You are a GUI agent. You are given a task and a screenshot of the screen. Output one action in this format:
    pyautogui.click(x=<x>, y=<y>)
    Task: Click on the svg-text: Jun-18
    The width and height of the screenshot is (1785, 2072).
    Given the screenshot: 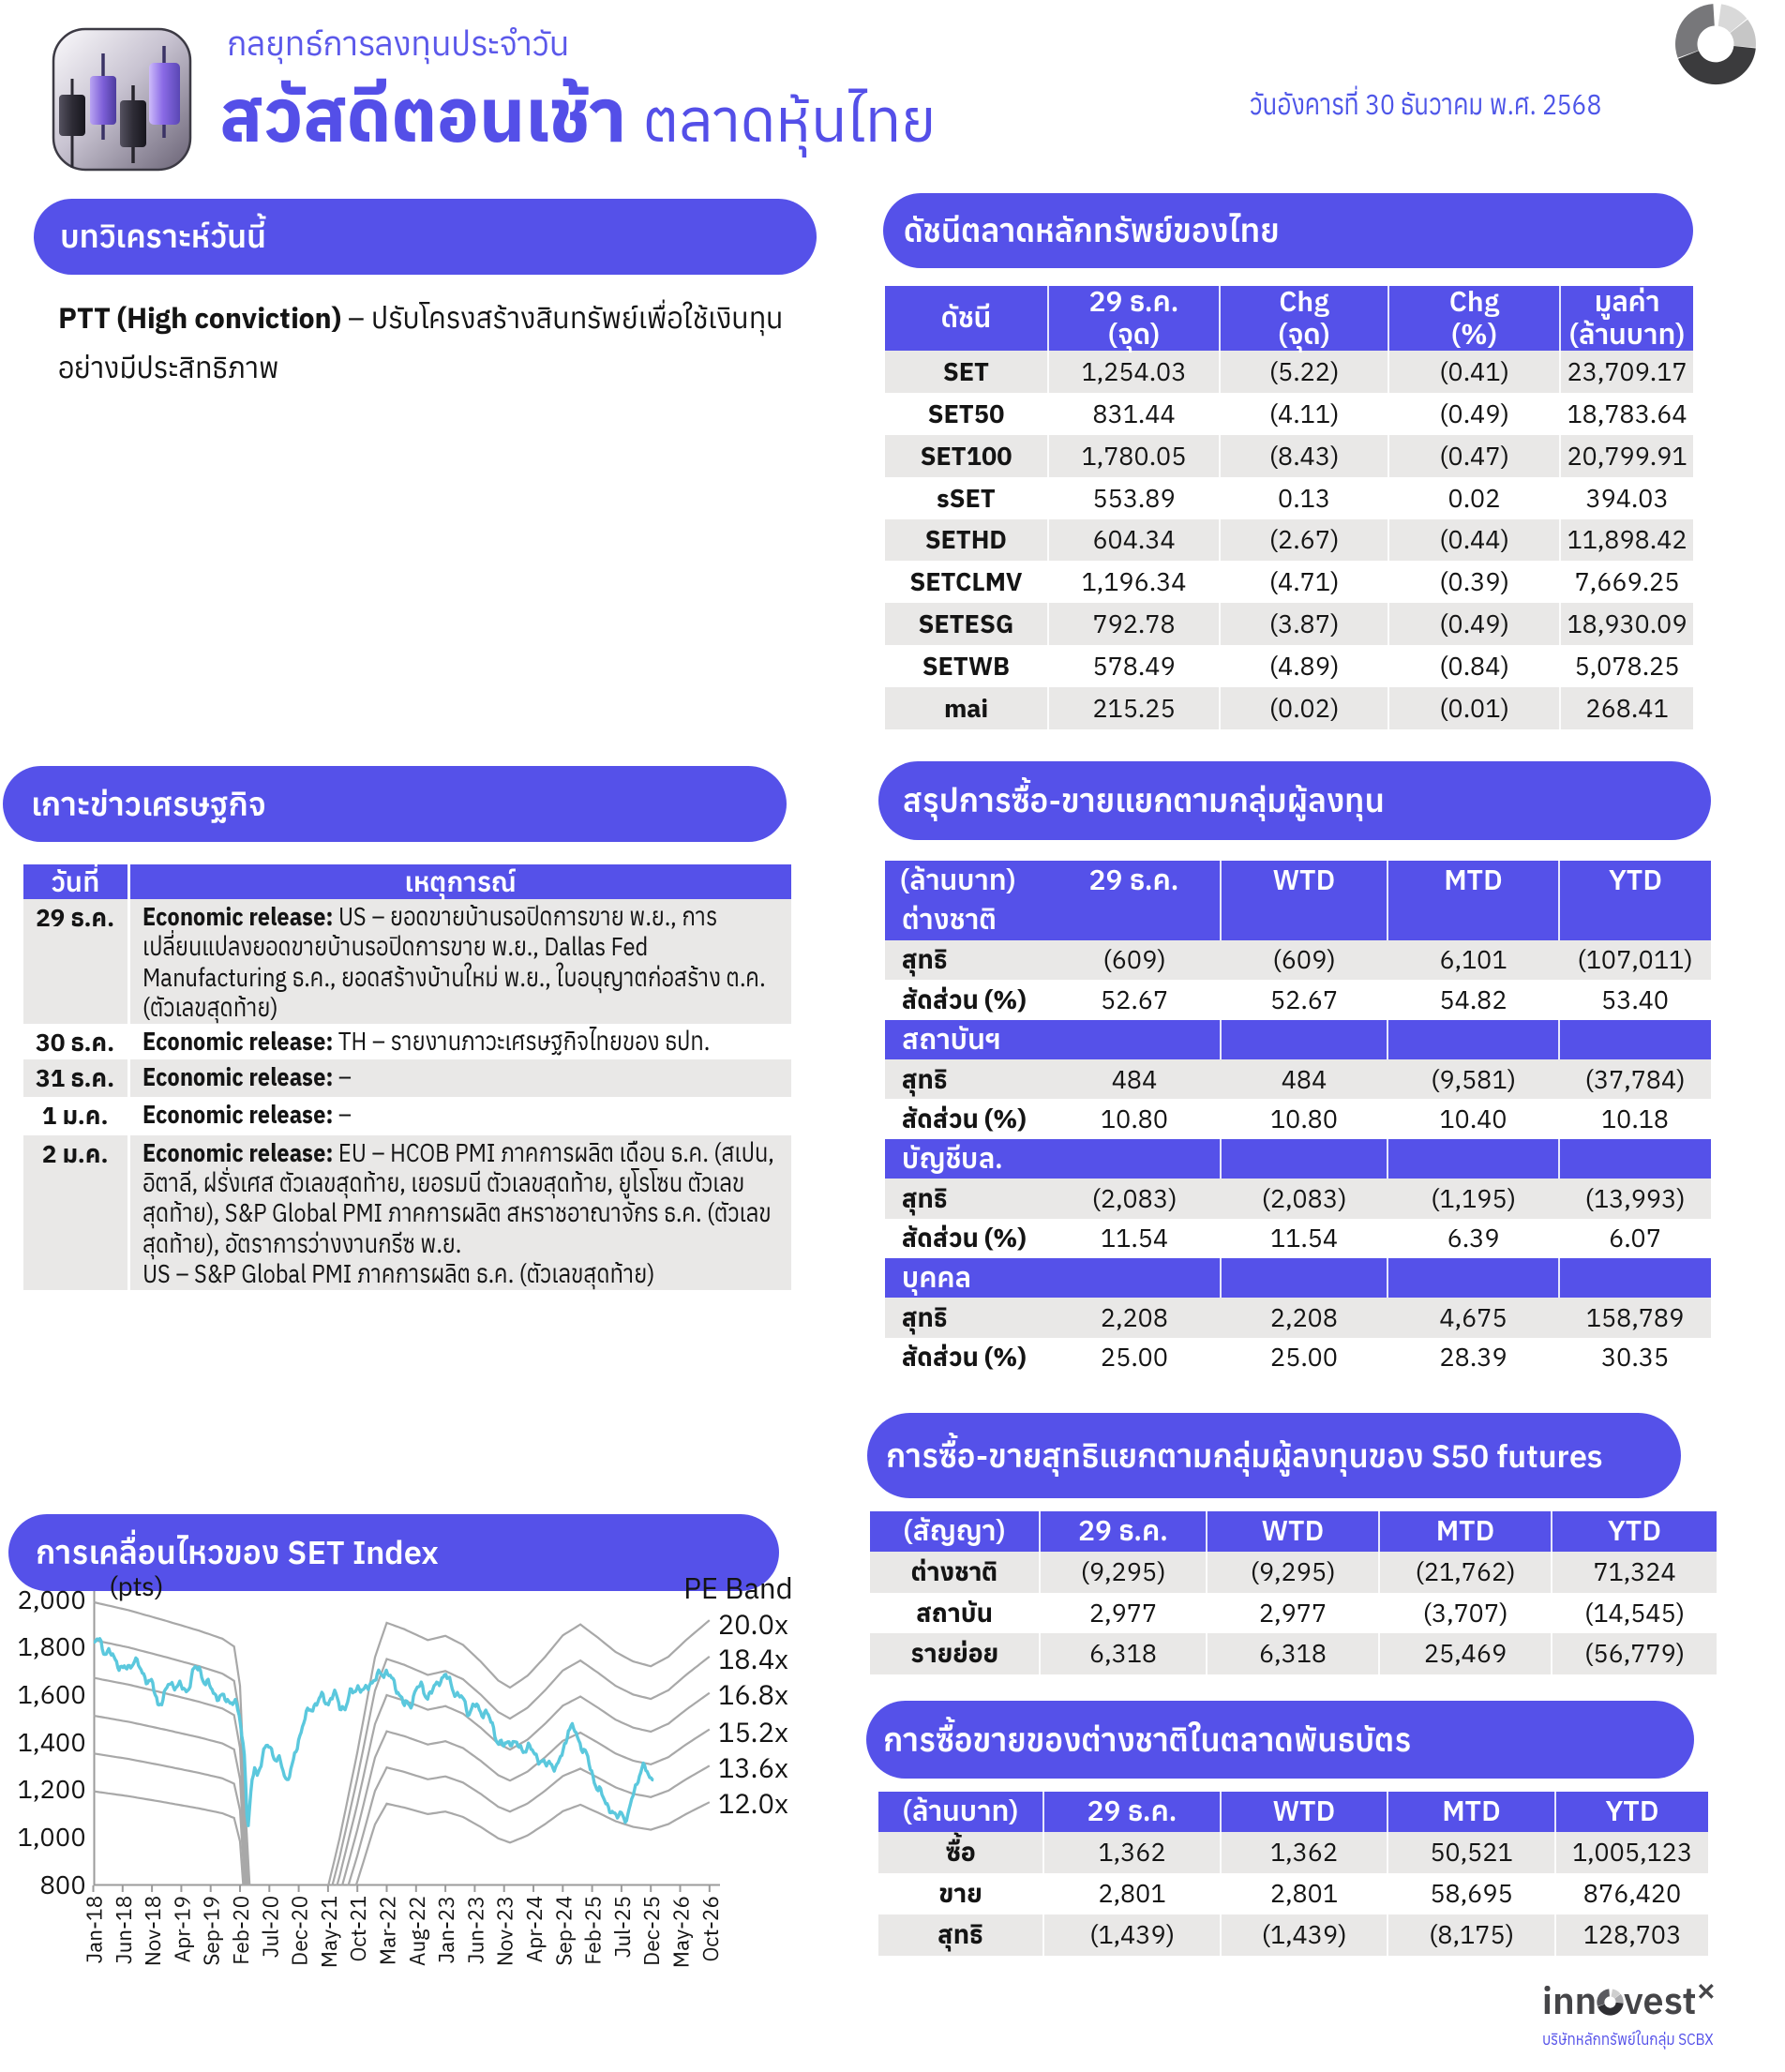 What is the action you would take?
    pyautogui.click(x=125, y=1930)
    